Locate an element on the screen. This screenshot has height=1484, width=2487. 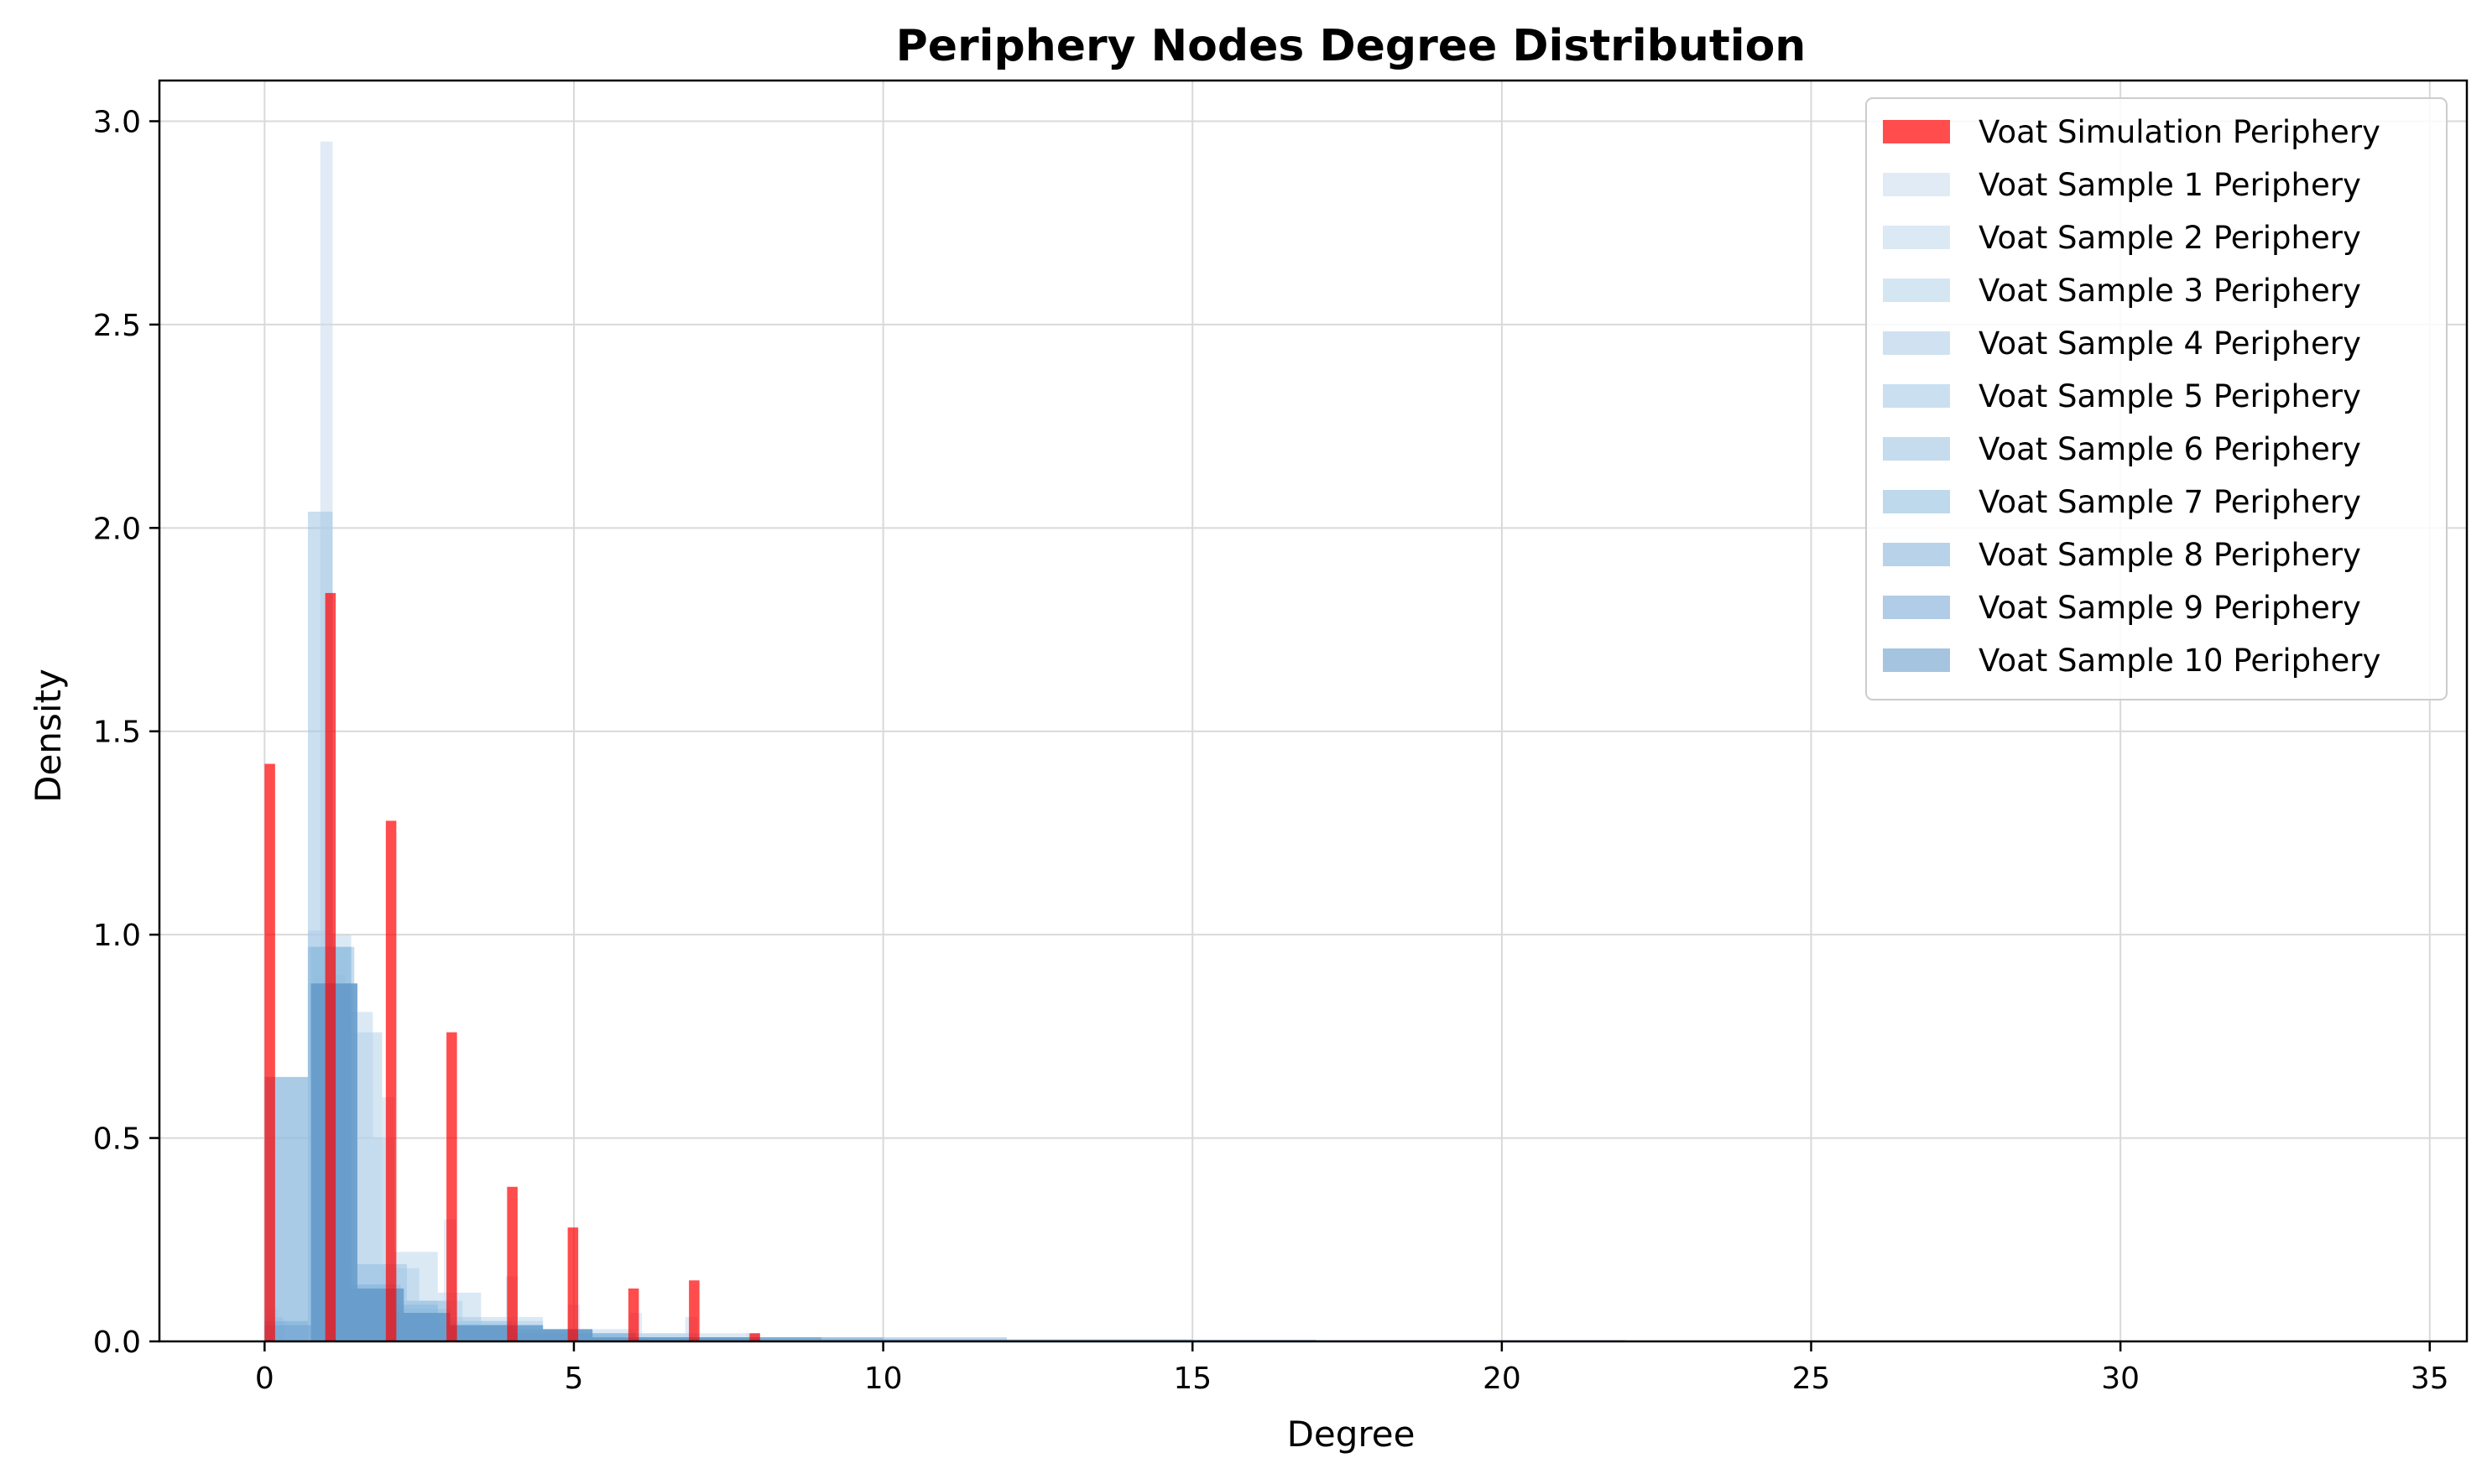
x-axis-label: Degree is located at coordinates (1351, 1434).